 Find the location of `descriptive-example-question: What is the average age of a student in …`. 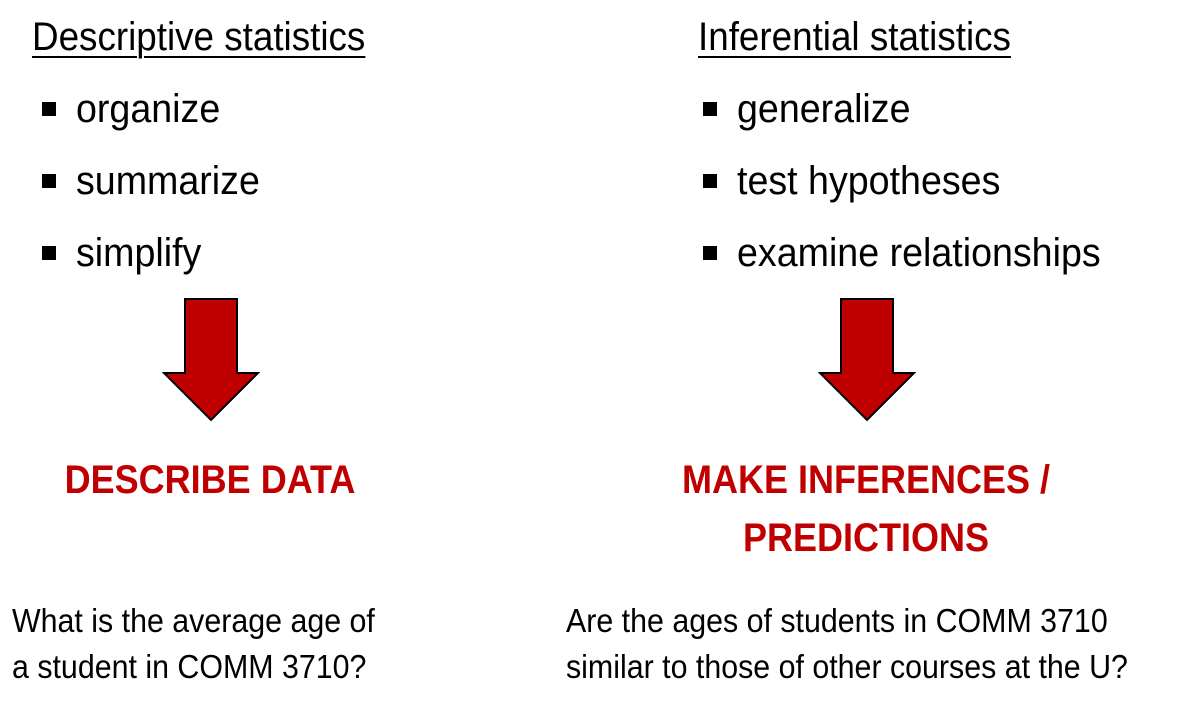

descriptive-example-question: What is the average age of a student in … is located at coordinates (193, 644).